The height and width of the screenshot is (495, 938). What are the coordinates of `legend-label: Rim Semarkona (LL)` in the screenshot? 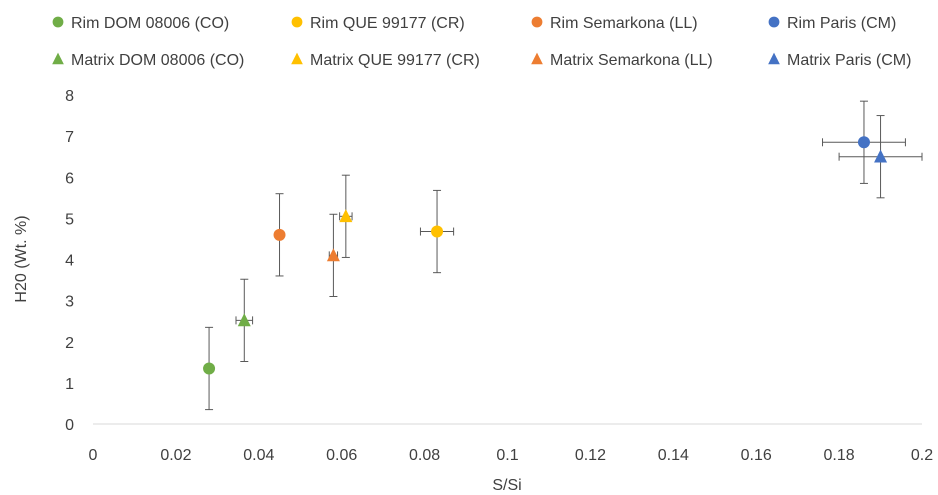 It's located at (624, 23).